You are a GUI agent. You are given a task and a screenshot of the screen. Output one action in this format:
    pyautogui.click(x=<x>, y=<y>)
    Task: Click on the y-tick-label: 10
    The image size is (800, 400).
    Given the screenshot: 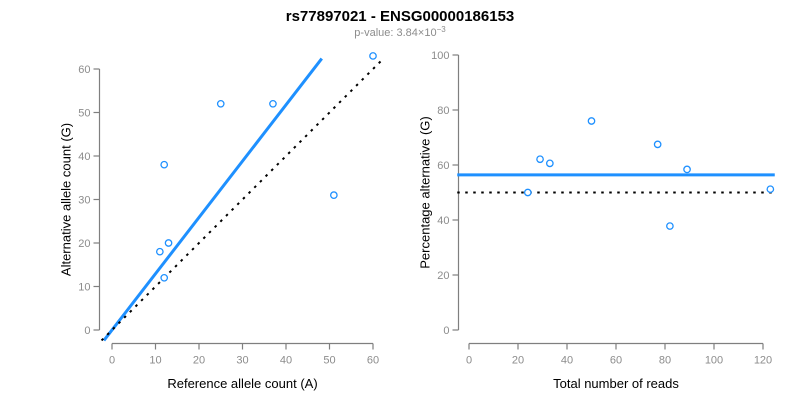 What is the action you would take?
    pyautogui.click(x=84, y=288)
    